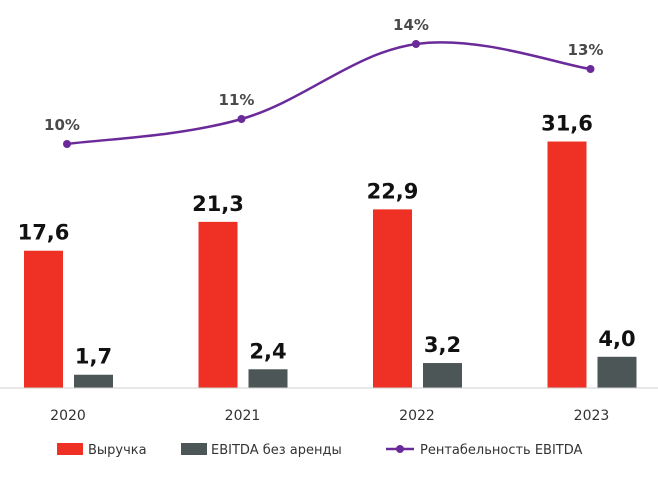 This screenshot has width=658, height=477. What do you see at coordinates (417, 416) in the screenshot?
I see `x-tick-2022: 2022` at bounding box center [417, 416].